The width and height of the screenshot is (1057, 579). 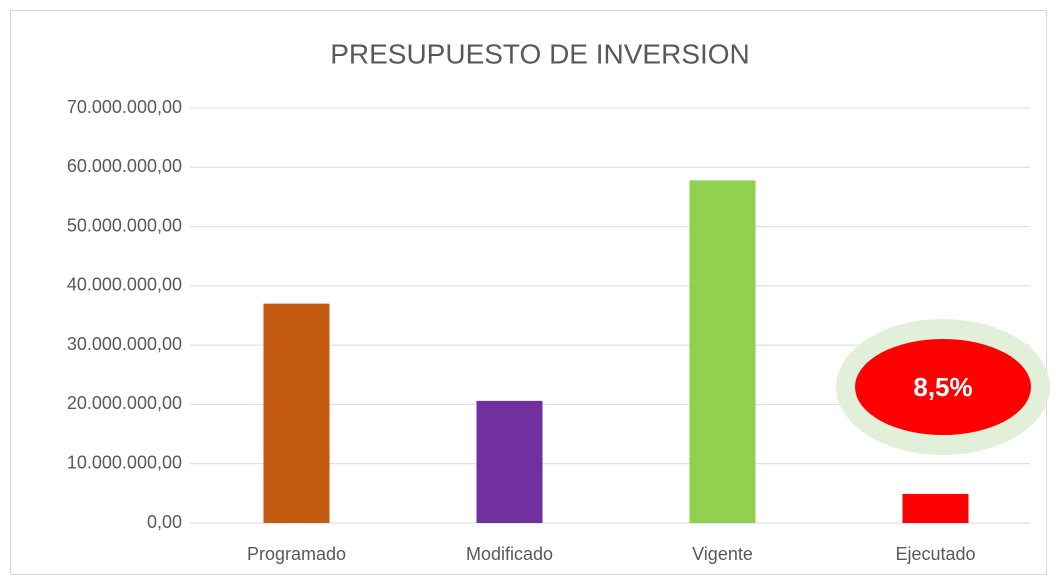 I want to click on x-tick-label: Modificado, so click(x=509, y=554).